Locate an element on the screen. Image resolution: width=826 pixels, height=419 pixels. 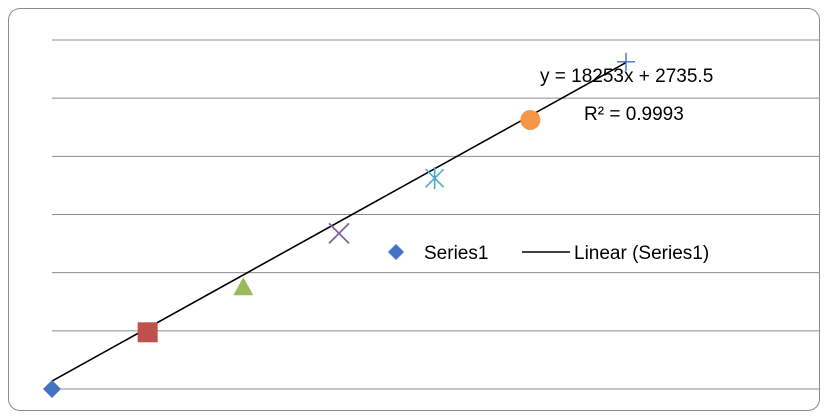
trendline-equation: y = 18253x + 2735.5 is located at coordinates (626, 76).